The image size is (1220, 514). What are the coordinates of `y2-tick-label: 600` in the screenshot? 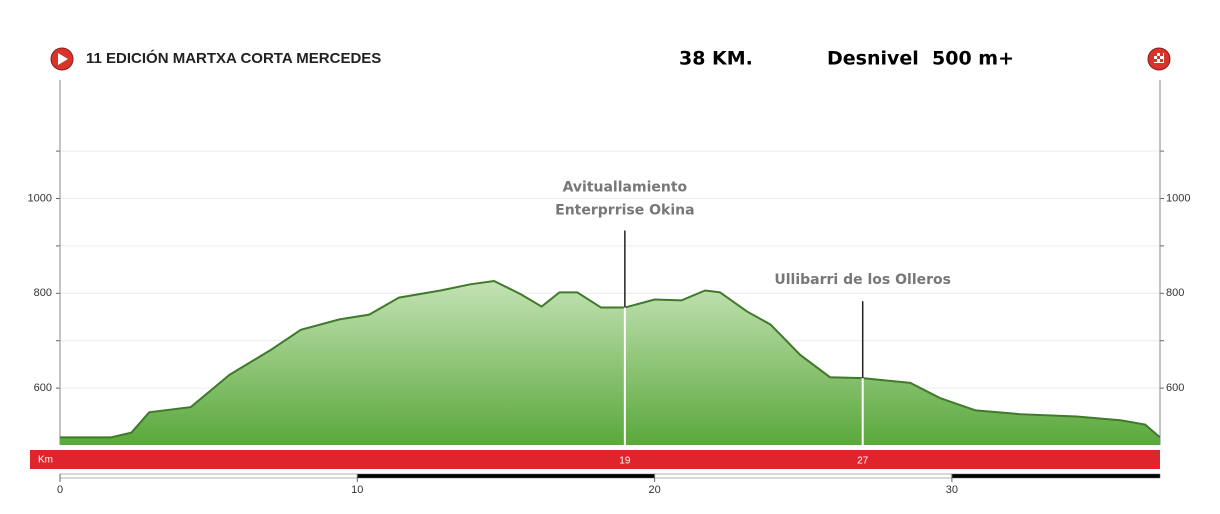 It's located at (1175, 388).